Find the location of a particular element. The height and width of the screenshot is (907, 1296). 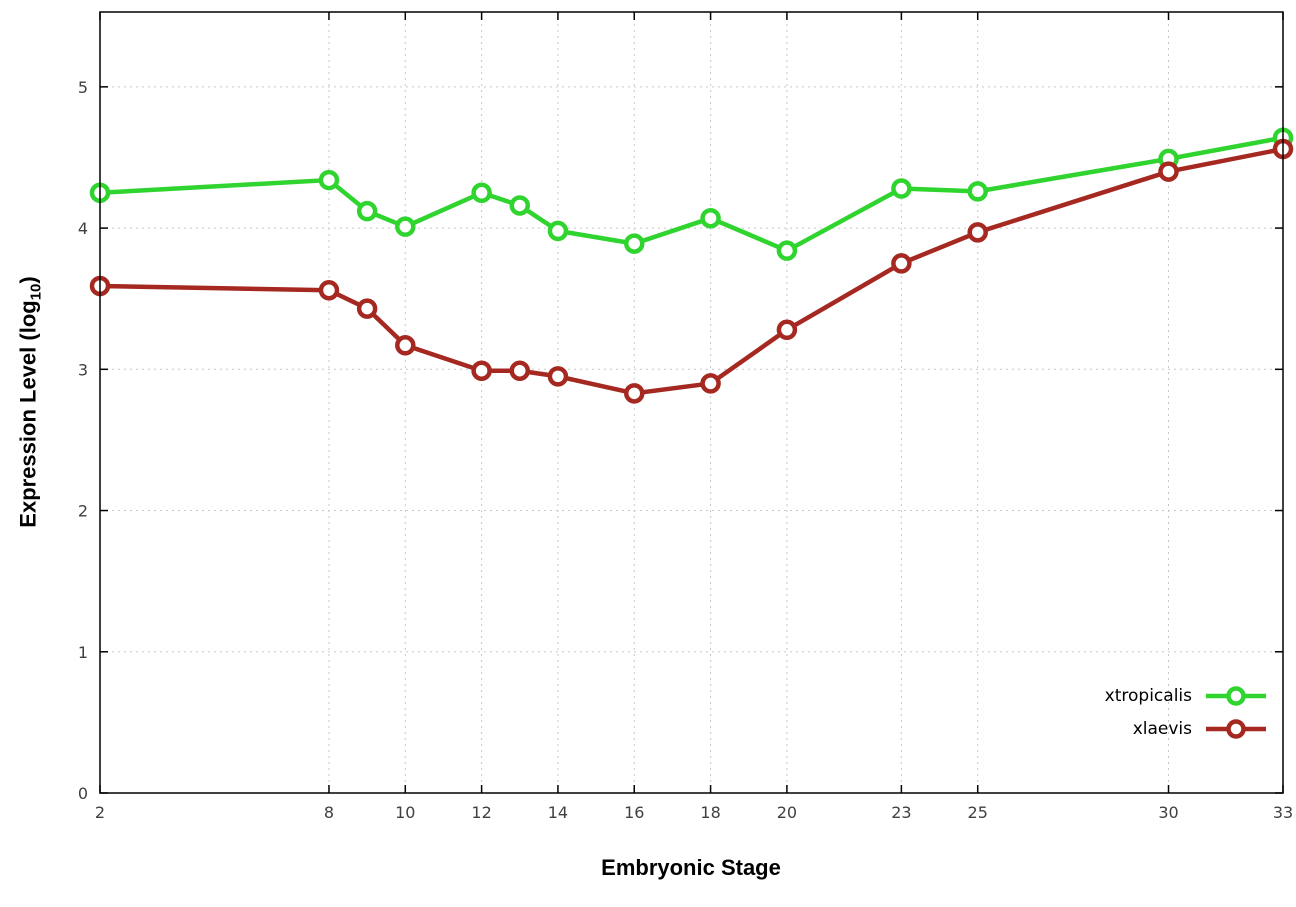

x-tick-label: 30 is located at coordinates (1168, 812).